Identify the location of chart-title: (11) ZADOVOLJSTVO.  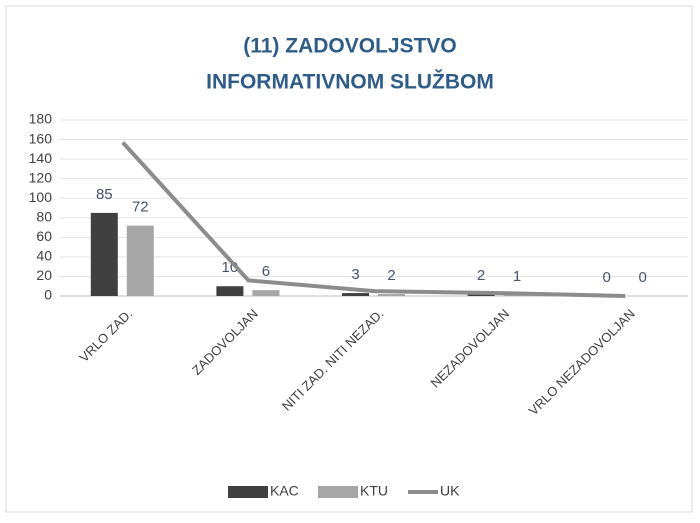
(350, 46).